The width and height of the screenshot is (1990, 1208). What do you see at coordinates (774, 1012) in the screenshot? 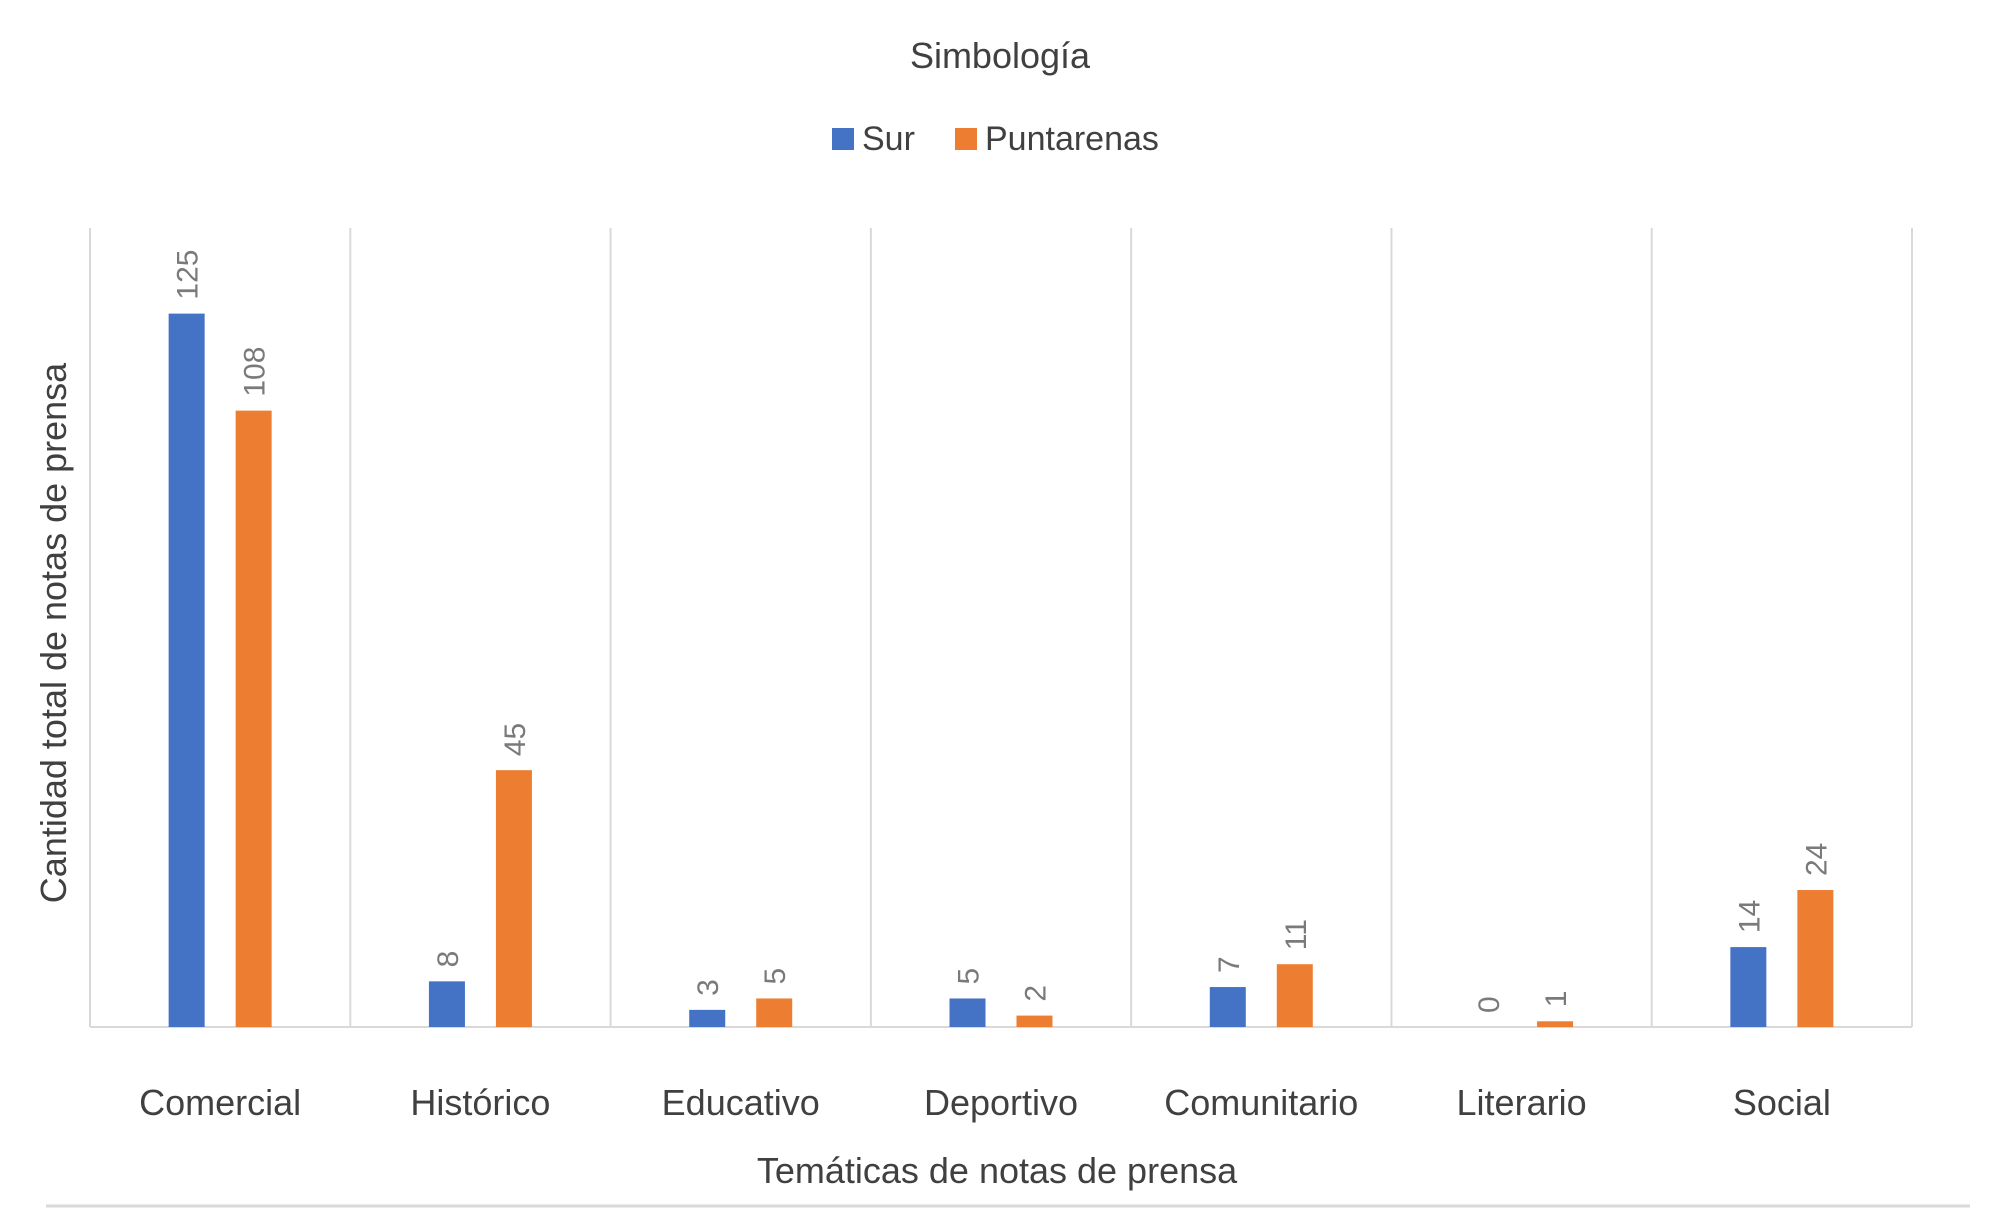
I see `bar-puntarenas-educativo` at bounding box center [774, 1012].